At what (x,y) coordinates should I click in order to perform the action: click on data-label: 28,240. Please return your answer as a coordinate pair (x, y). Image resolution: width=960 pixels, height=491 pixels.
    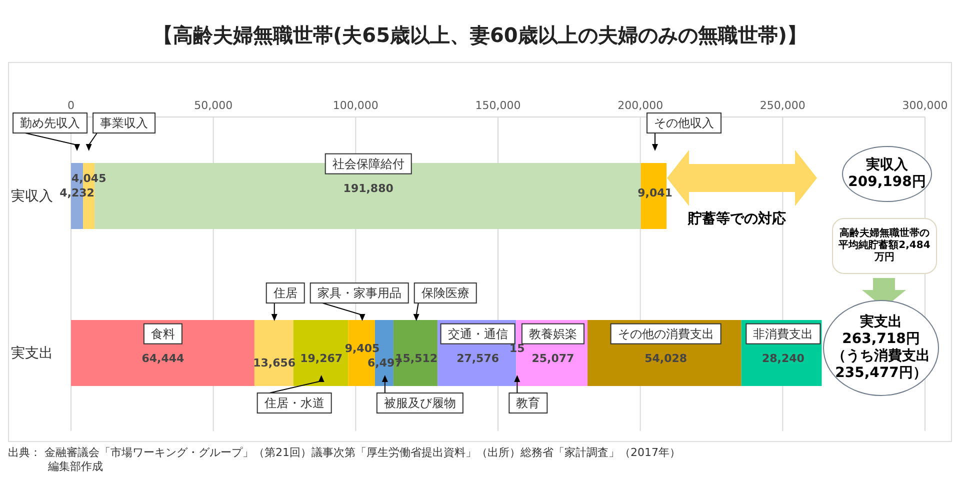
    Looking at the image, I should click on (783, 358).